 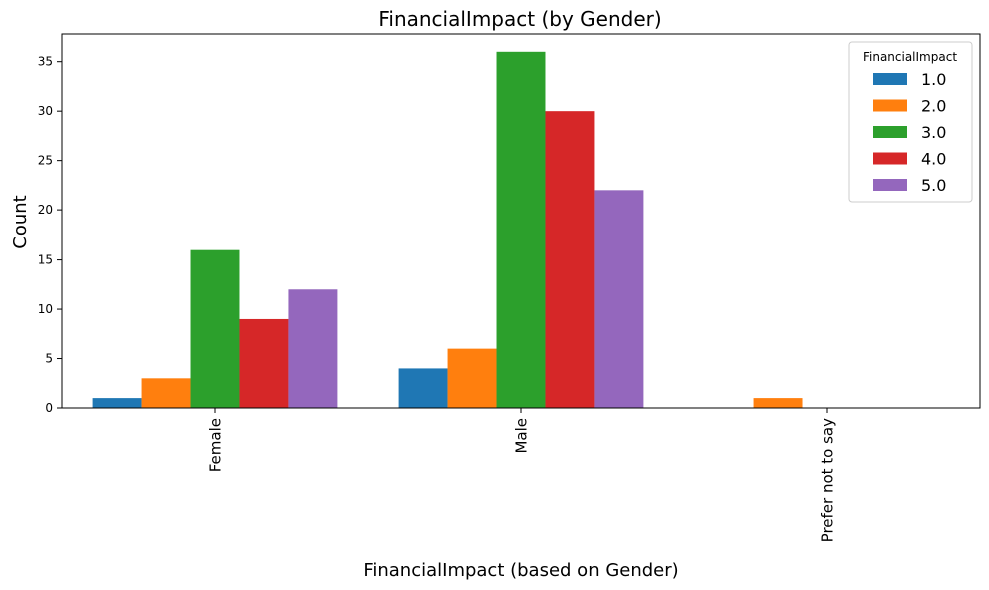 I want to click on legend-label: 5.0, so click(x=933, y=185).